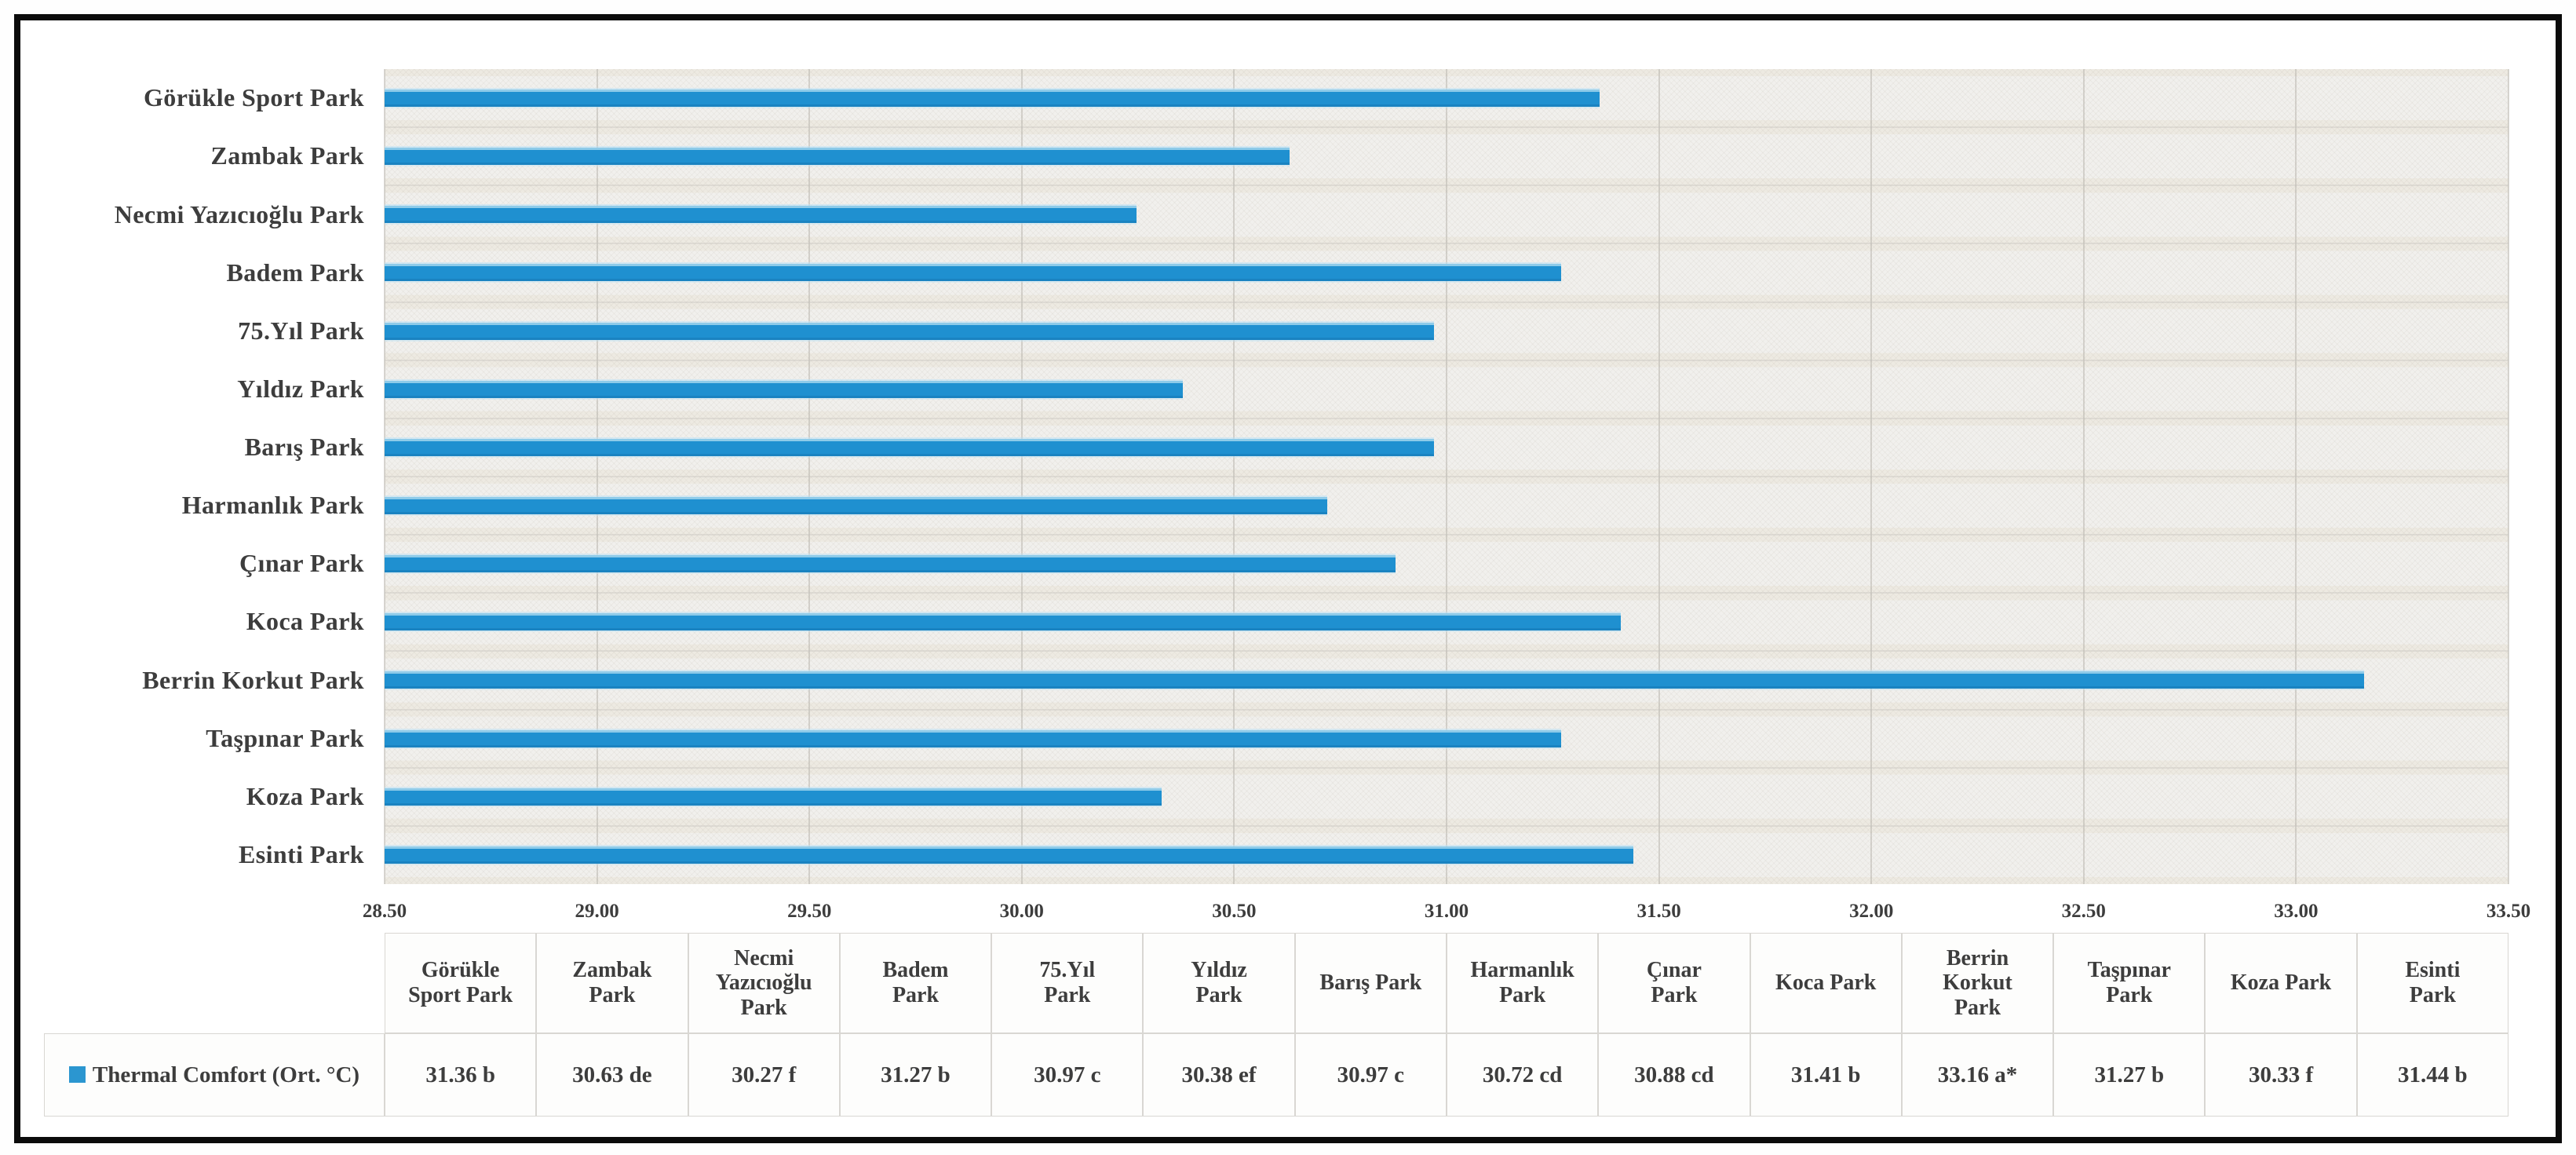  I want to click on table-value-cell: 30.27 f, so click(764, 1075).